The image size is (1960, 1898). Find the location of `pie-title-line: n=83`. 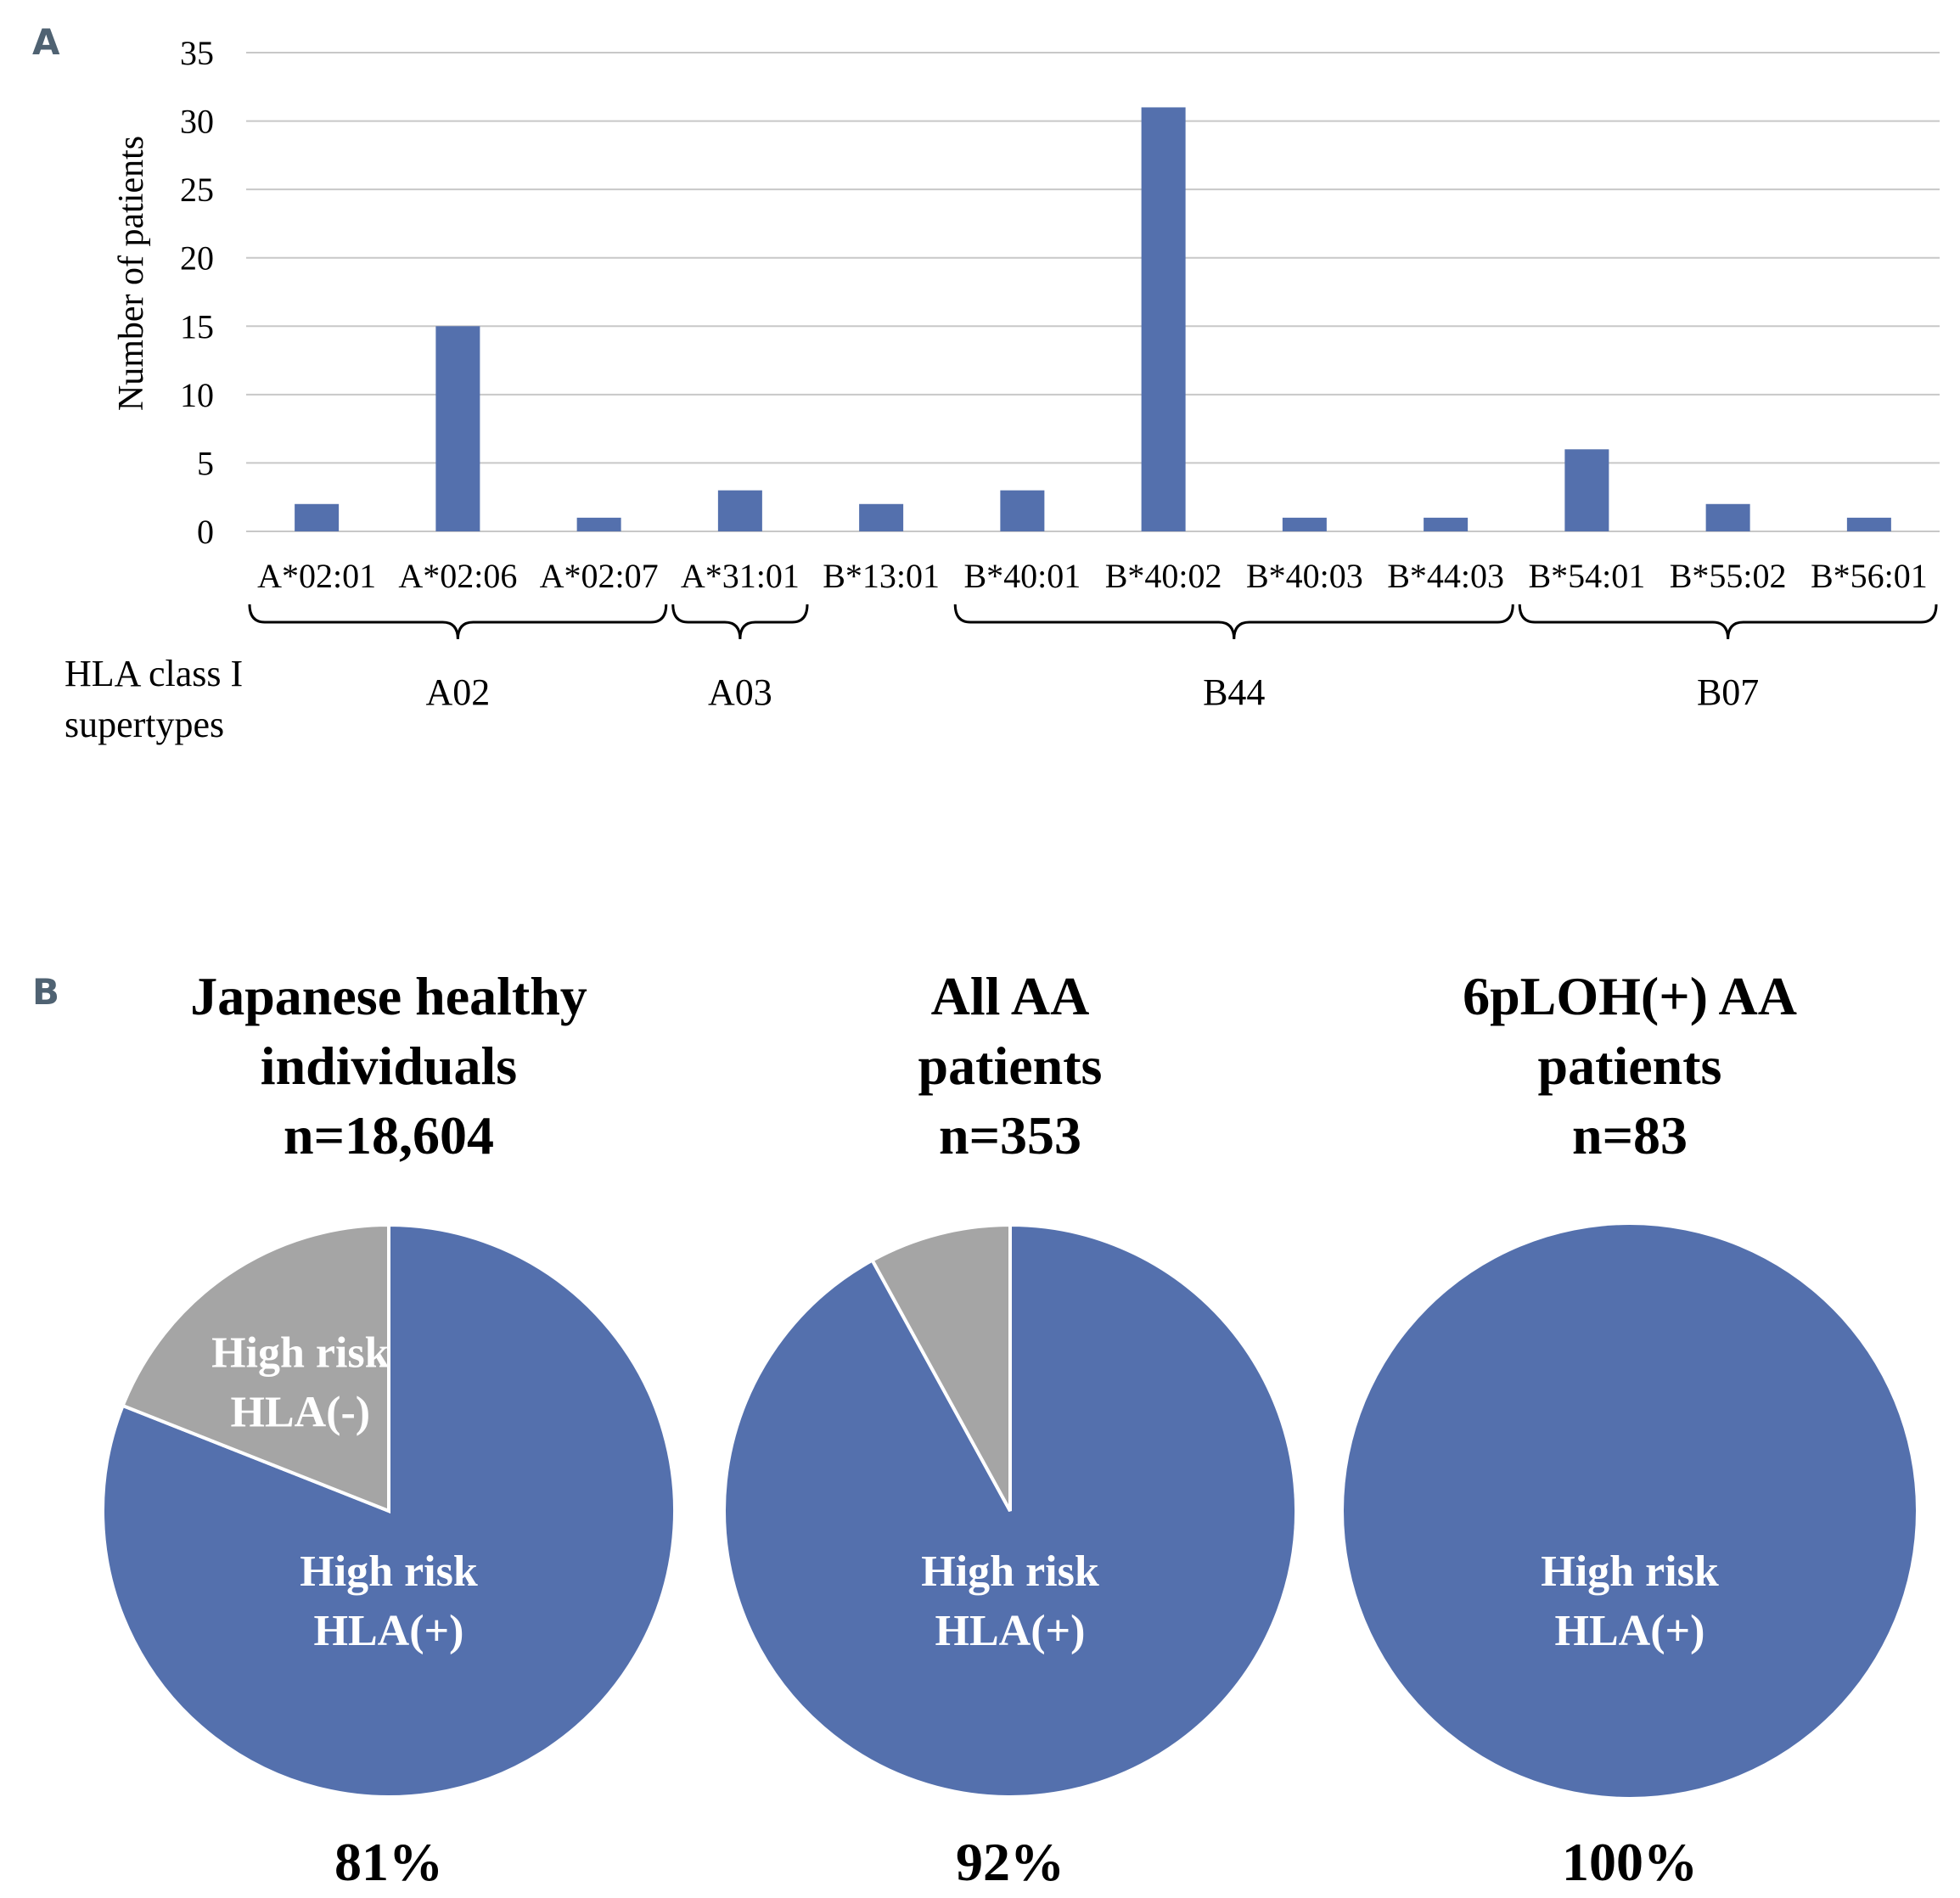

pie-title-line: n=83 is located at coordinates (1630, 1135).